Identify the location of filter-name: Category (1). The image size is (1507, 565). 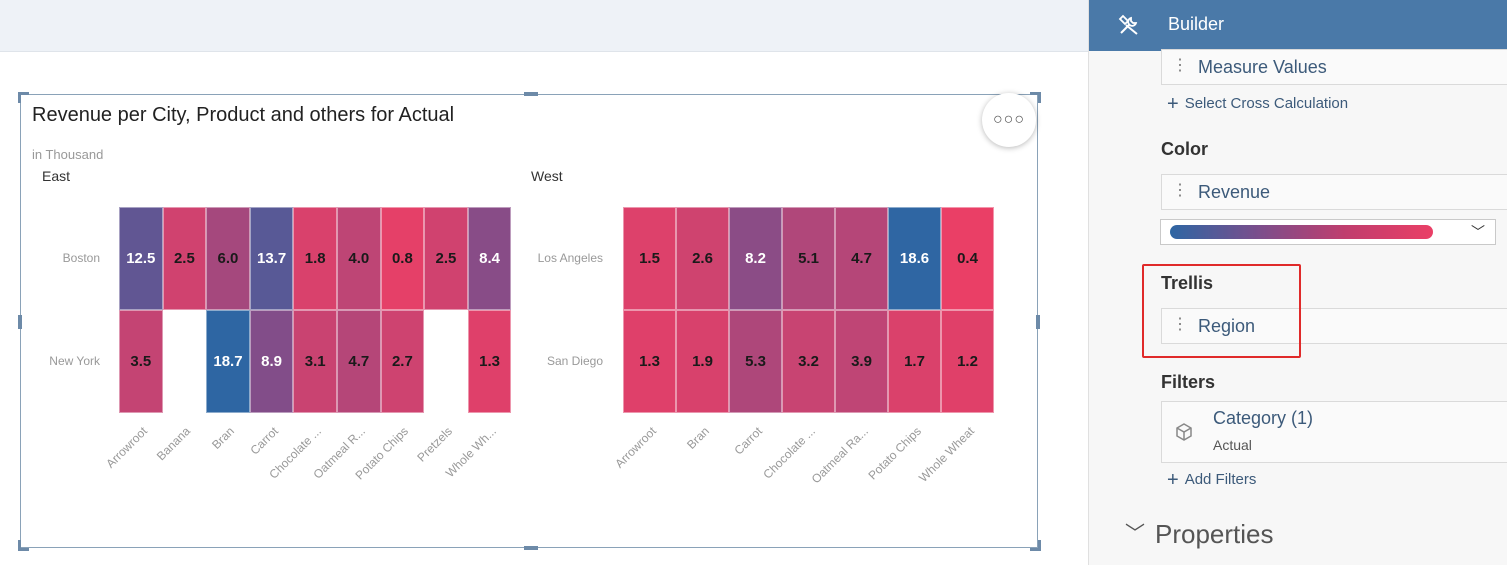
(1263, 418).